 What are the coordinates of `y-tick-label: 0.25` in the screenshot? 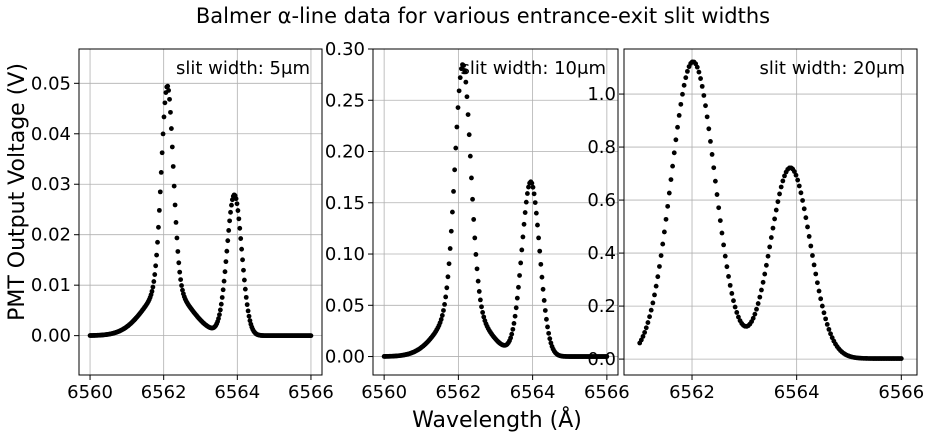 It's located at (345, 100).